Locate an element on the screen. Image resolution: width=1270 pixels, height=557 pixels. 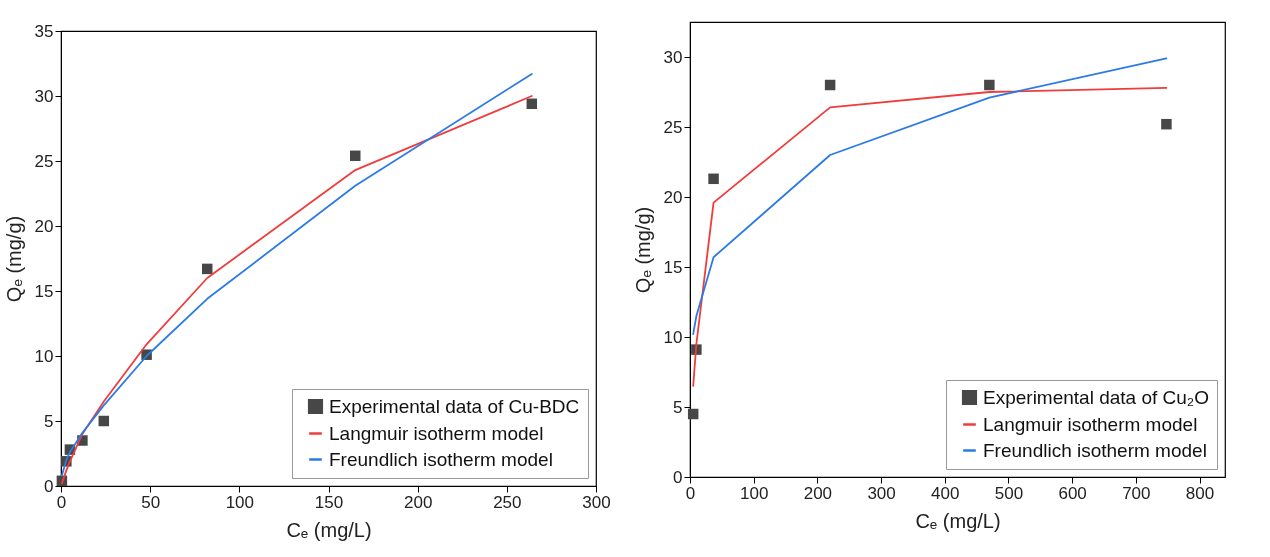
x-tick-label: 150 is located at coordinates (329, 502).